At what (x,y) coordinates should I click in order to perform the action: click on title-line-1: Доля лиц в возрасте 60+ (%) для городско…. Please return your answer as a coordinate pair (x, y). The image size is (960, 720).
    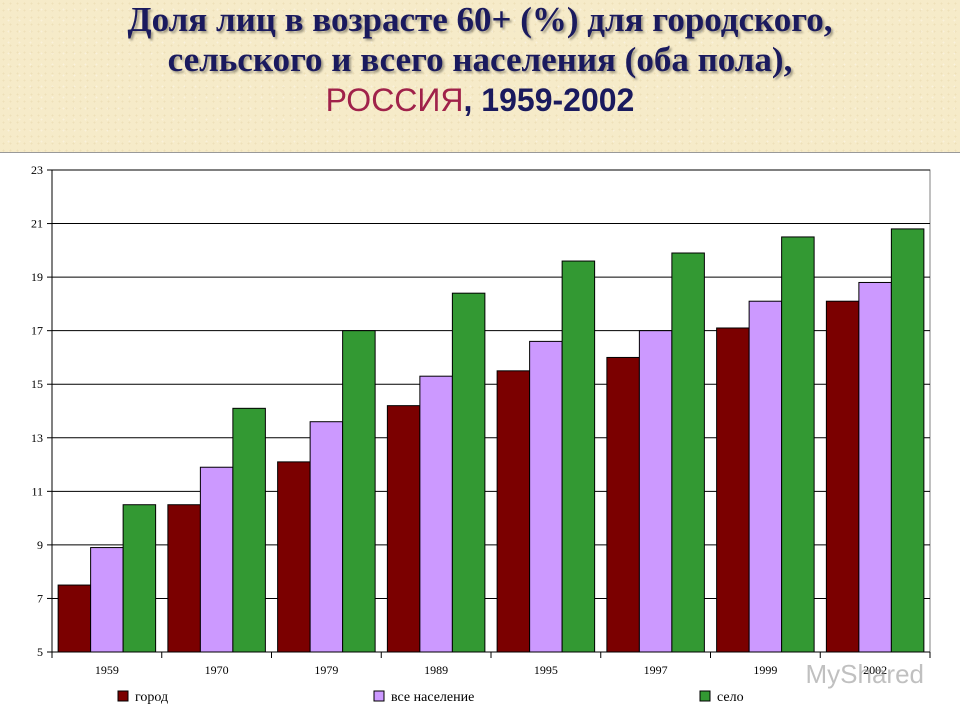
    Looking at the image, I should click on (480, 19).